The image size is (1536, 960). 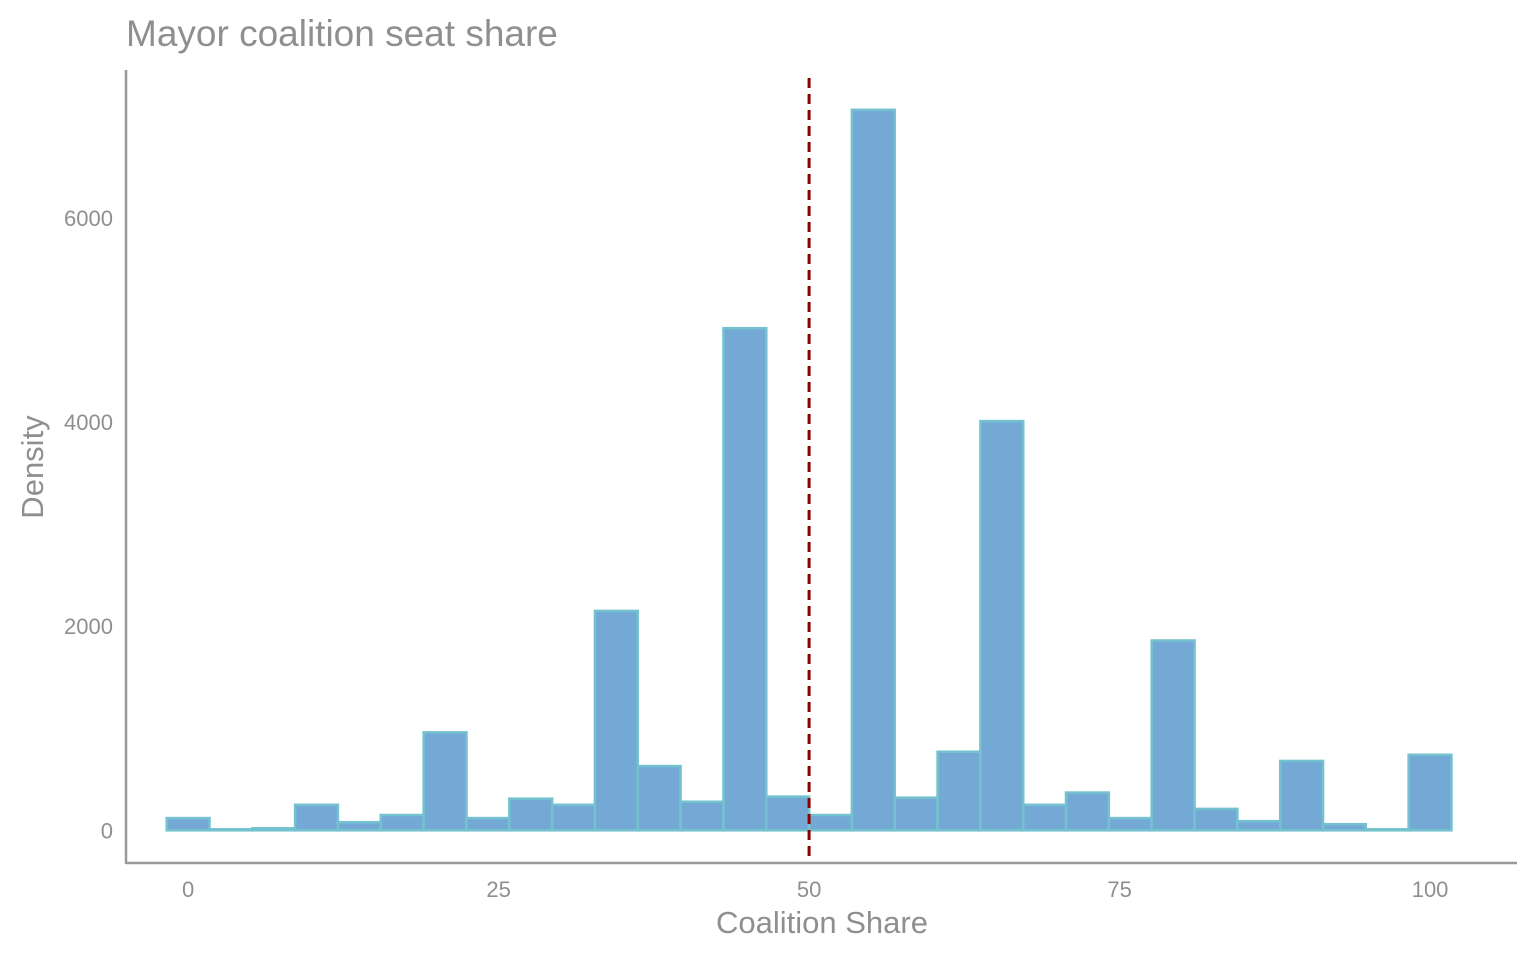 I want to click on y-tick-labels: 0 2000 4000 6000, so click(x=88, y=524).